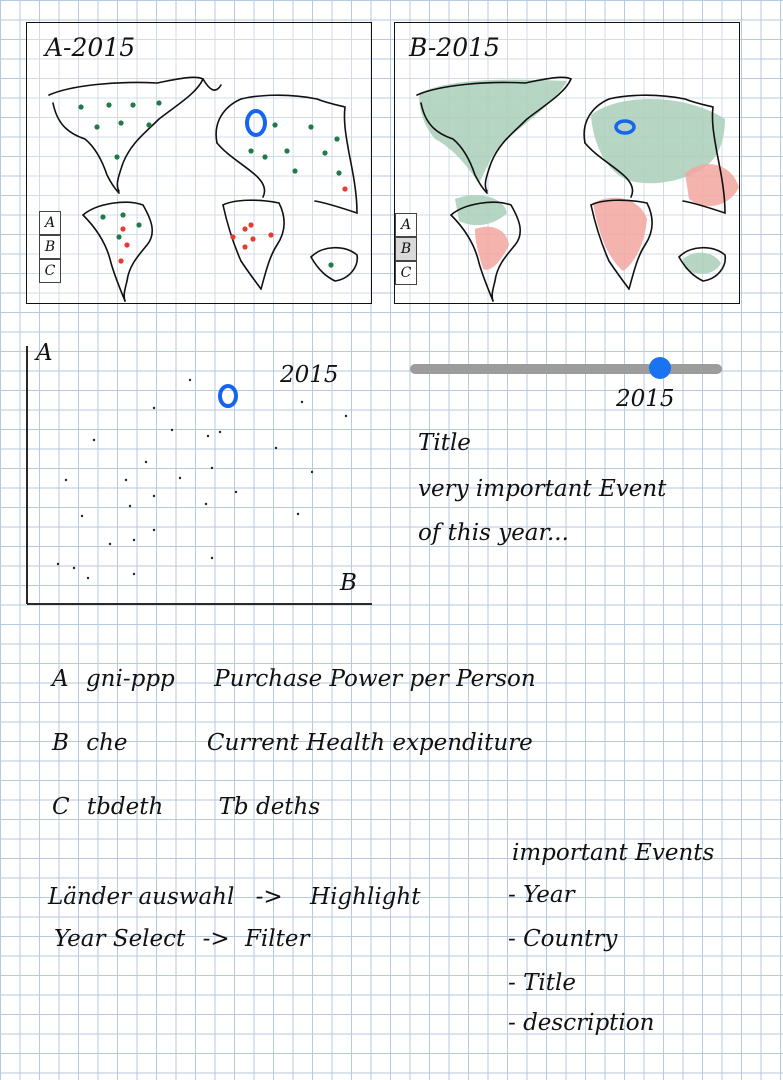  Describe the element at coordinates (253, 244) in the screenshot. I see `africa-outline` at that location.